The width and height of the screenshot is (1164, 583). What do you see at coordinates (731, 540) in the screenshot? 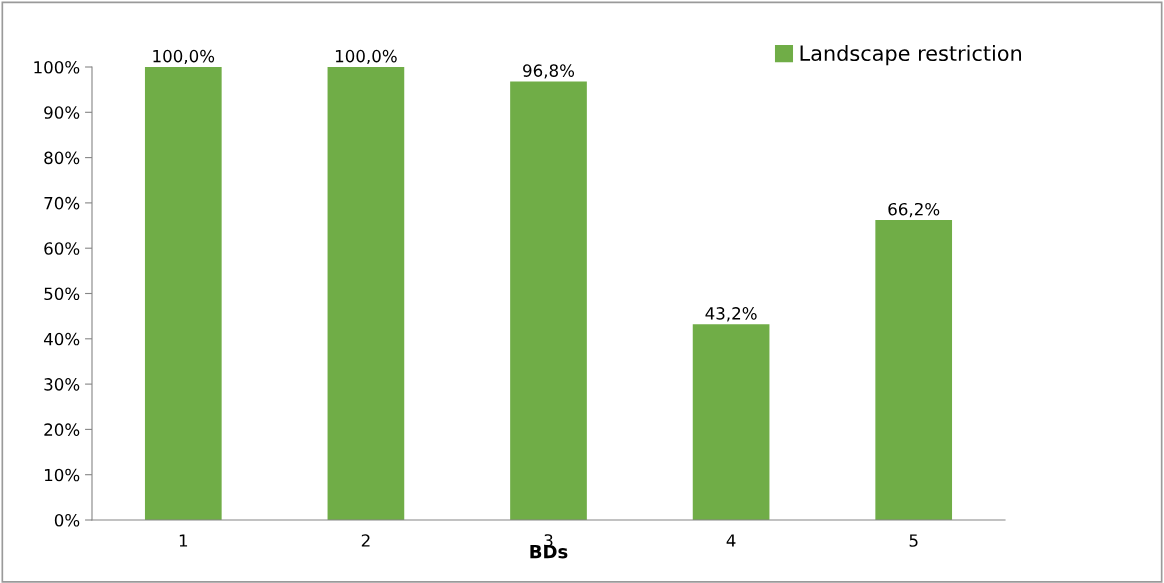
I see `x-tick-label: 4` at bounding box center [731, 540].